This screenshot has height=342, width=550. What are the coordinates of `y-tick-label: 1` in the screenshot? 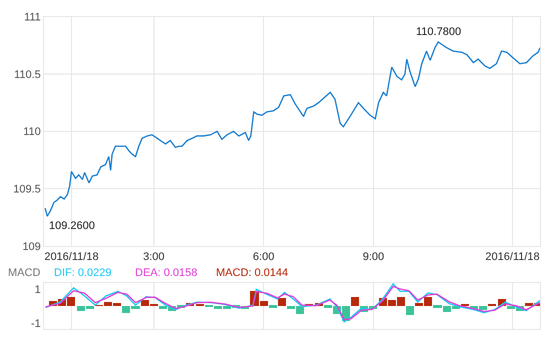 It's located at (37, 290).